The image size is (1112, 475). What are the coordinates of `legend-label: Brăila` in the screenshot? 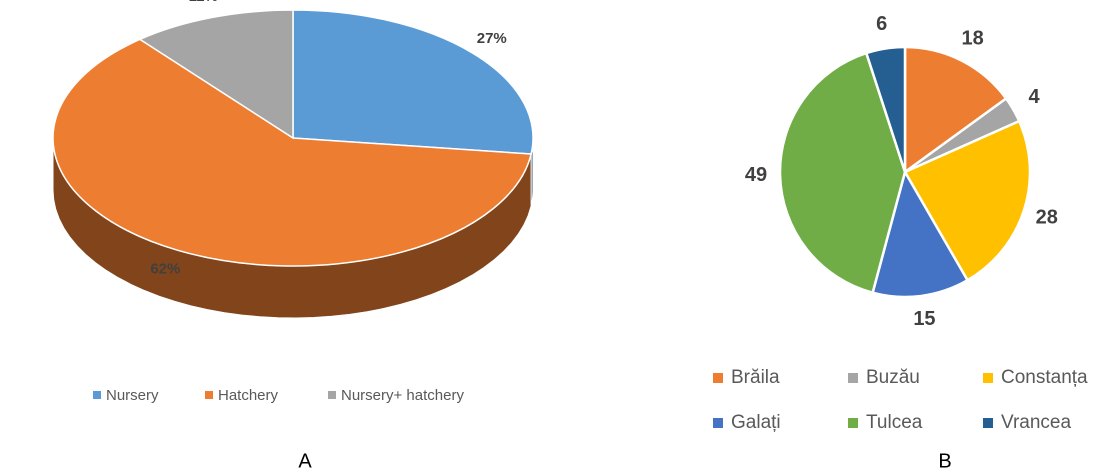 It's located at (755, 377).